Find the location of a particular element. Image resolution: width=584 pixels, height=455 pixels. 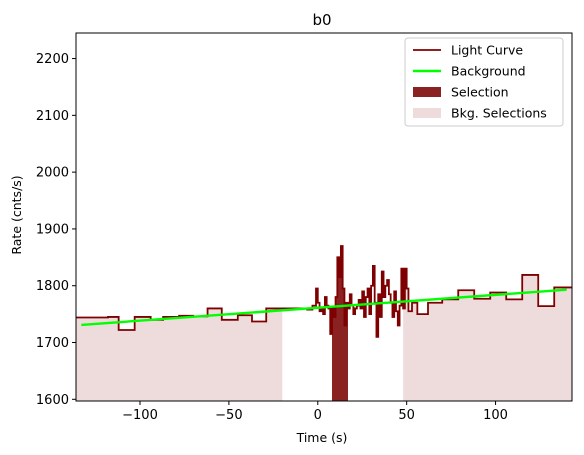

legend-box is located at coordinates (484, 82).